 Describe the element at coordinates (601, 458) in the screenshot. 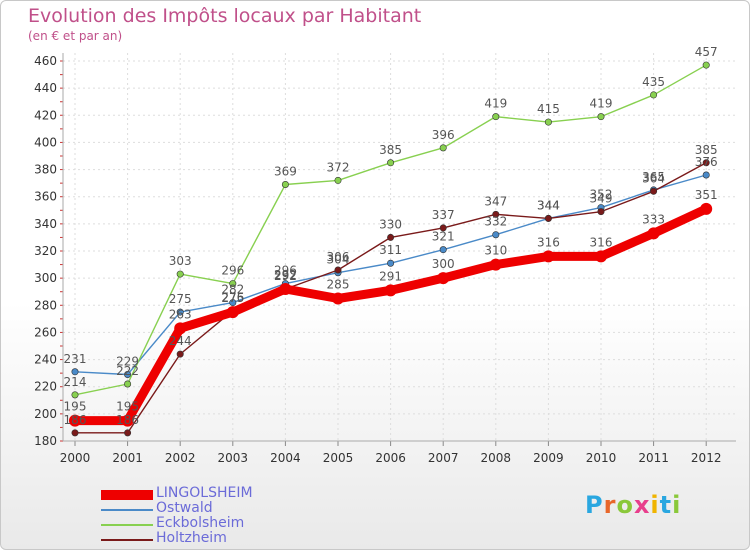

I see `x-tick-label: 2010` at that location.